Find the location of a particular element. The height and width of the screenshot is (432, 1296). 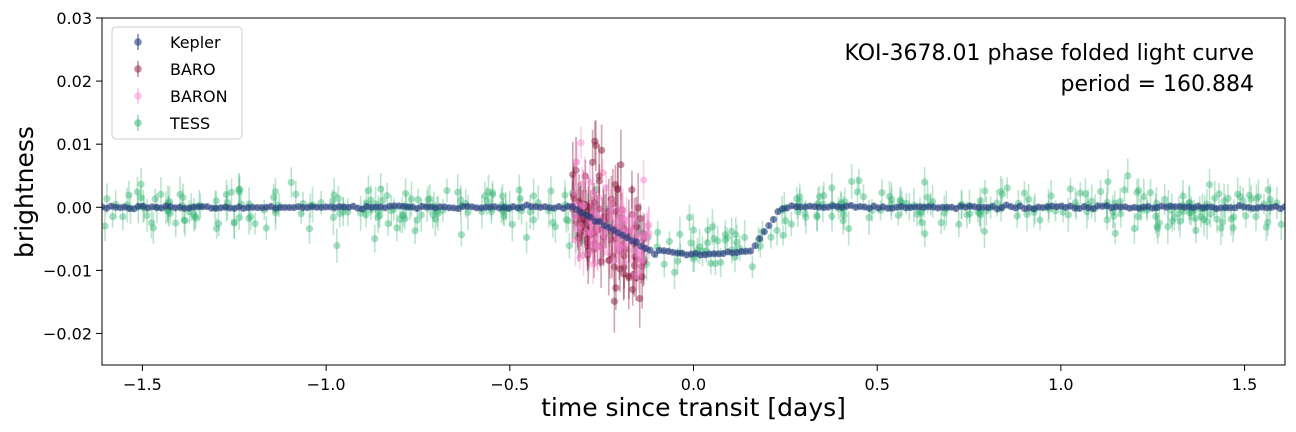

x-tick-label: −0.5 is located at coordinates (509, 384).